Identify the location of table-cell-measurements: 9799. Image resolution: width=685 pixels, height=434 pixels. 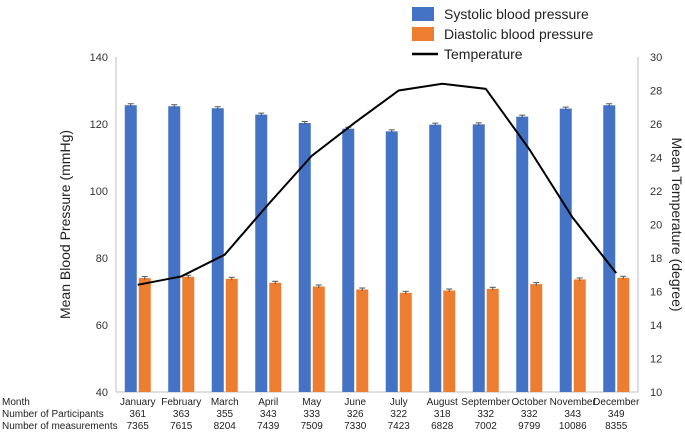
(529, 426).